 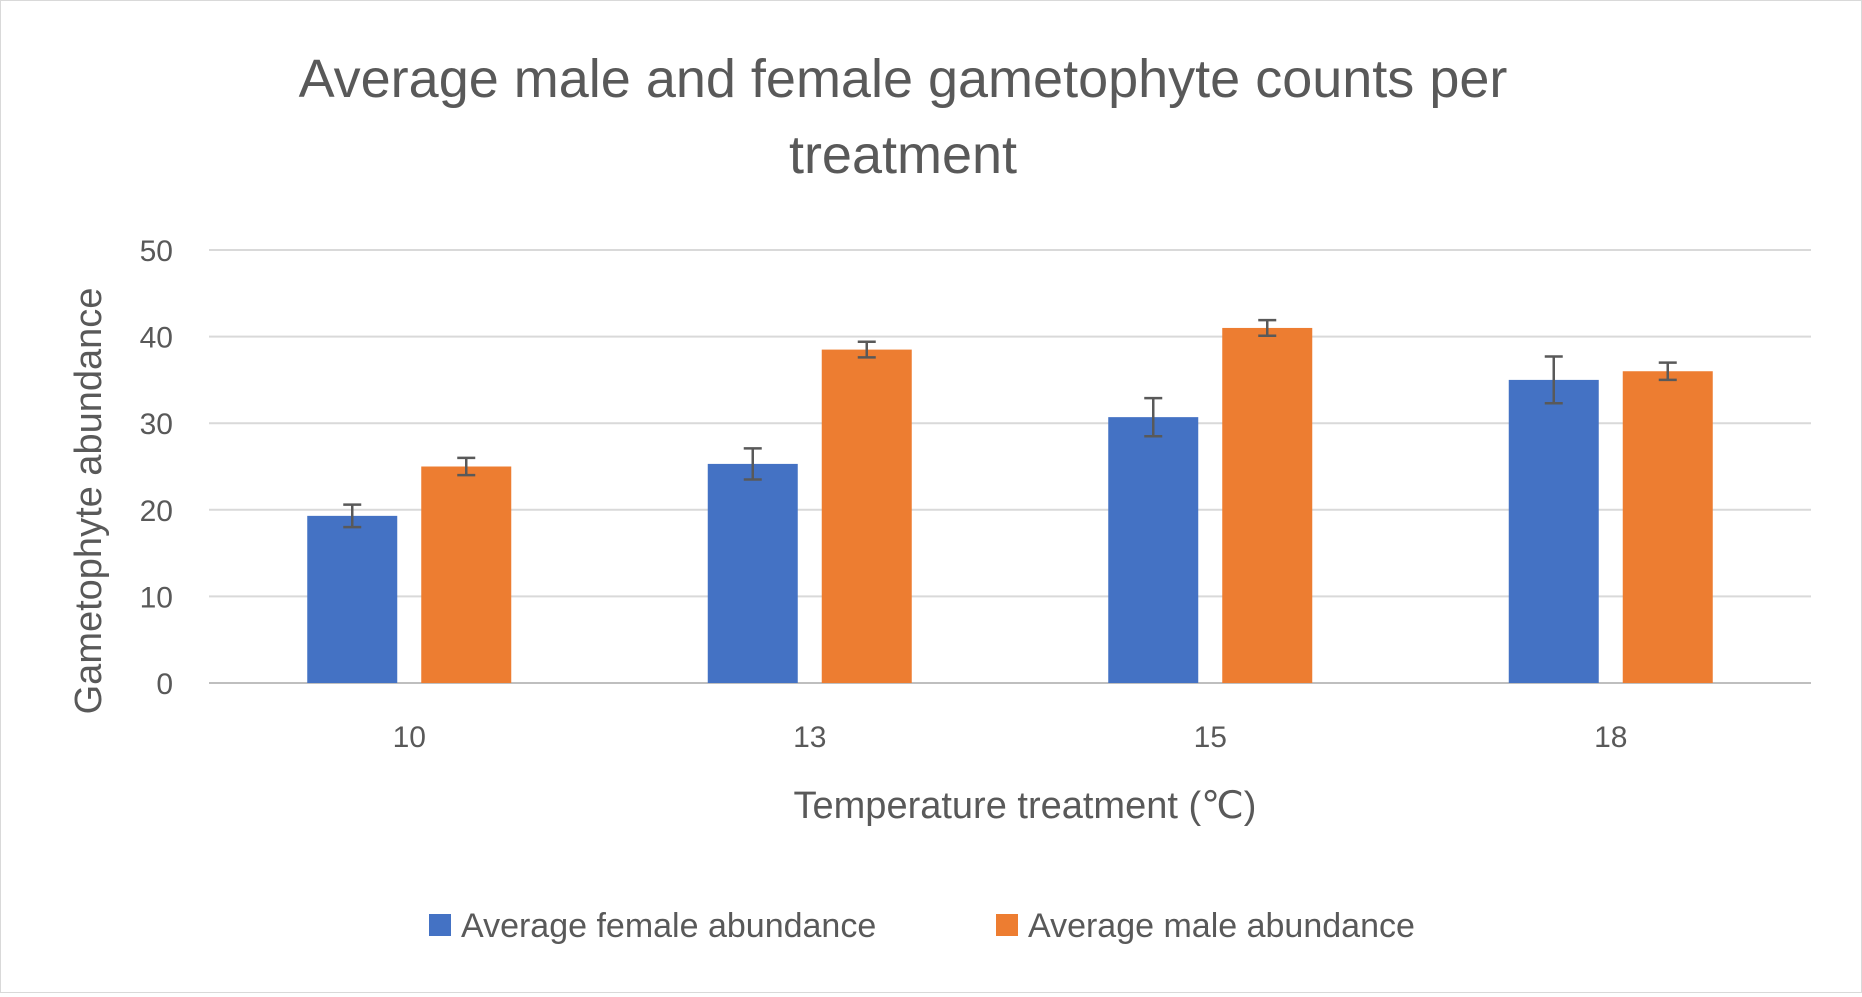 What do you see at coordinates (156, 597) in the screenshot?
I see `y-tick-label: 10` at bounding box center [156, 597].